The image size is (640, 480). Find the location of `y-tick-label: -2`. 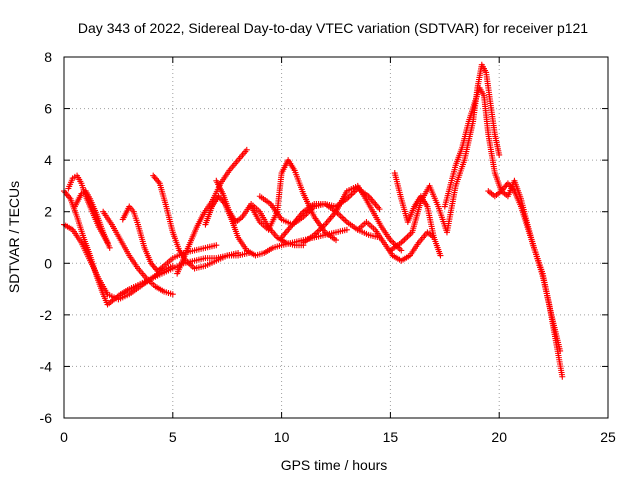

y-tick-label: -2 is located at coordinates (46, 315).